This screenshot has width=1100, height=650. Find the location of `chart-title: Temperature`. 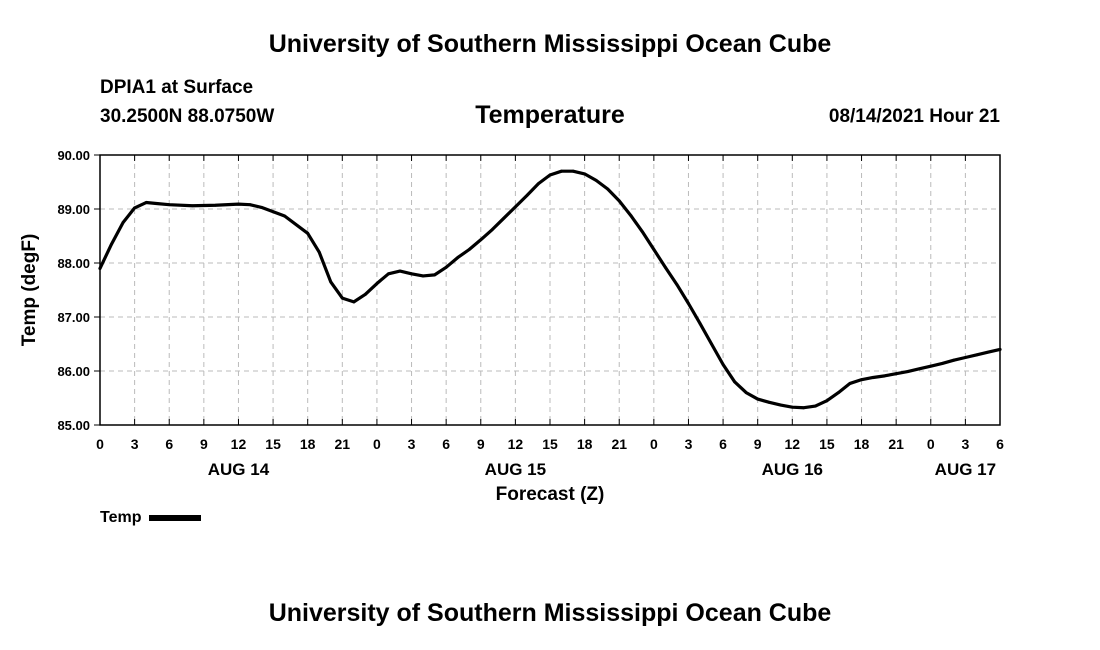

chart-title: Temperature is located at coordinates (550, 115).